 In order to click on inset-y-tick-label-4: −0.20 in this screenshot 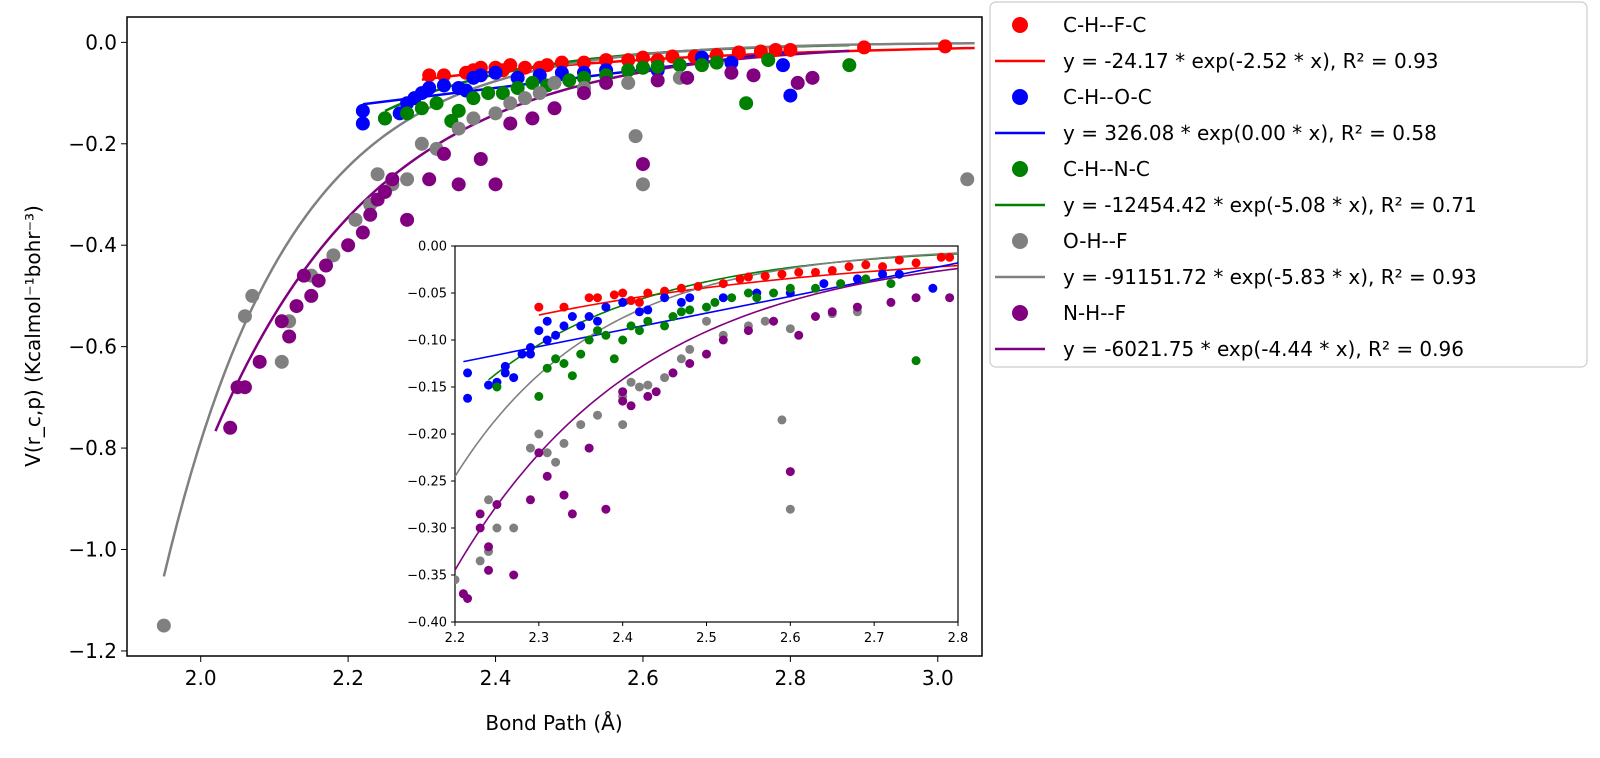, I will do `click(427, 435)`.